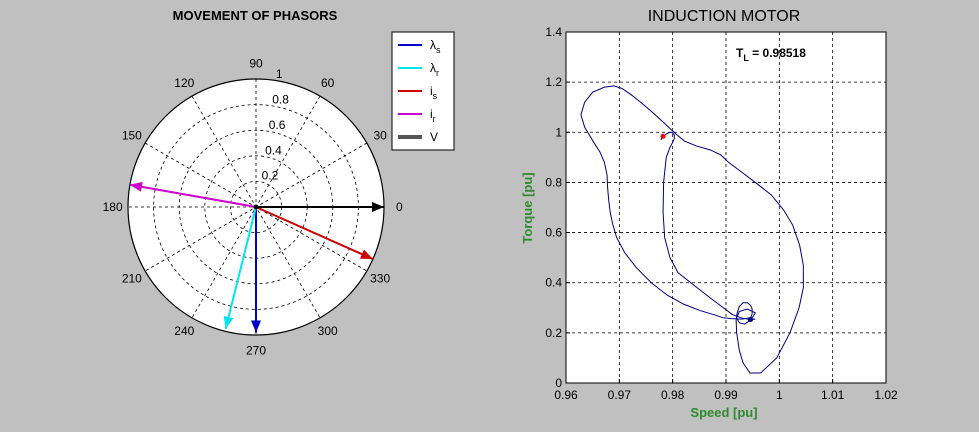 Image resolution: width=979 pixels, height=432 pixels. What do you see at coordinates (553, 32) in the screenshot?
I see `y-tick-label: 1.4` at bounding box center [553, 32].